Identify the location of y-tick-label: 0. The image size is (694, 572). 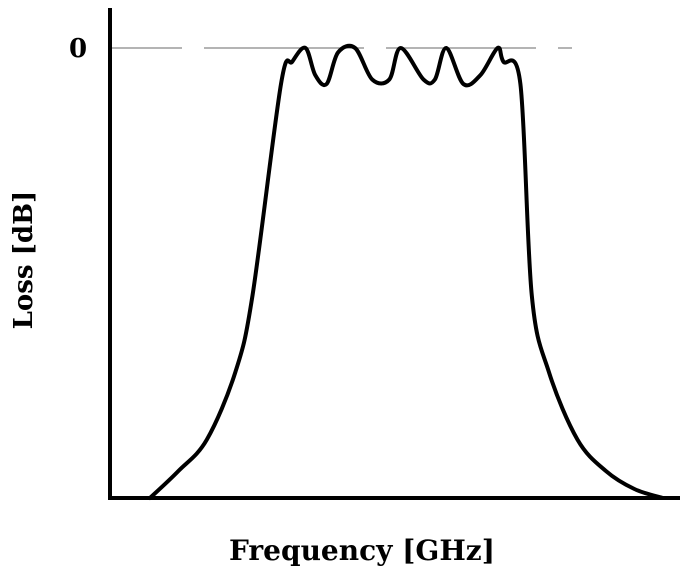
(78, 49).